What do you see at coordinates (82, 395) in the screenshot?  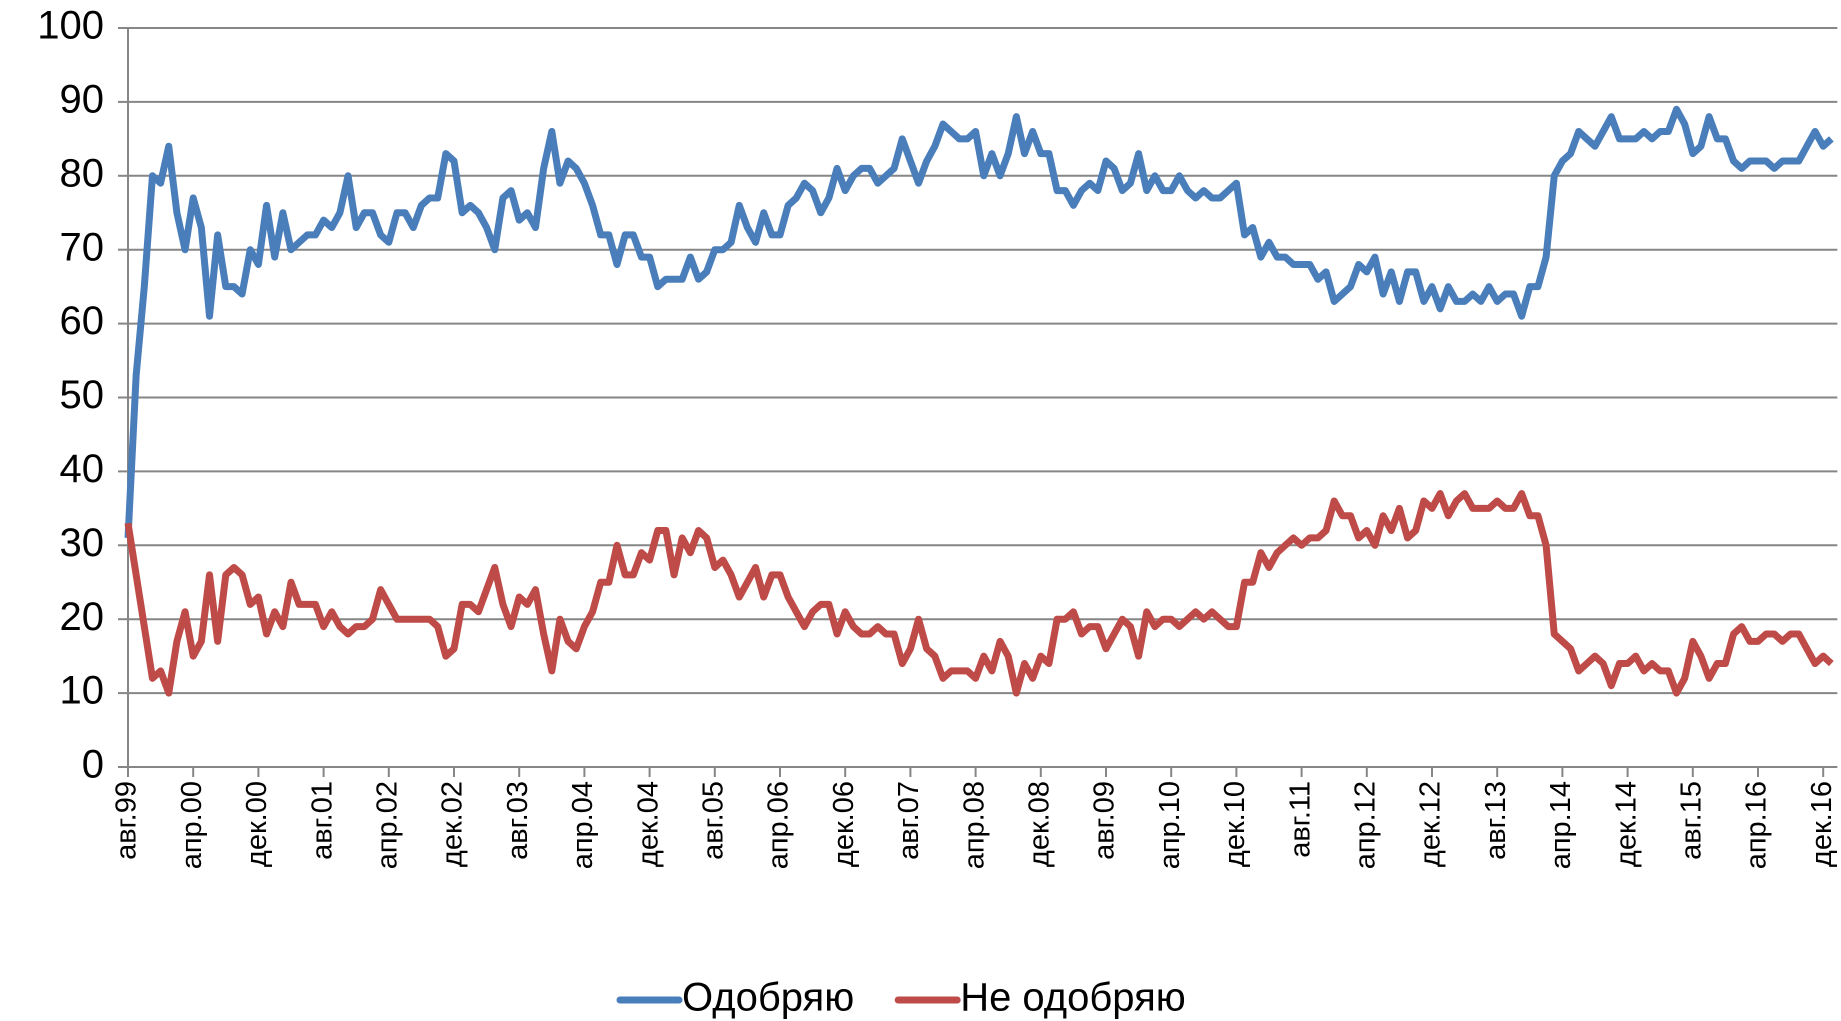 I see `y-tick-label: 50` at bounding box center [82, 395].